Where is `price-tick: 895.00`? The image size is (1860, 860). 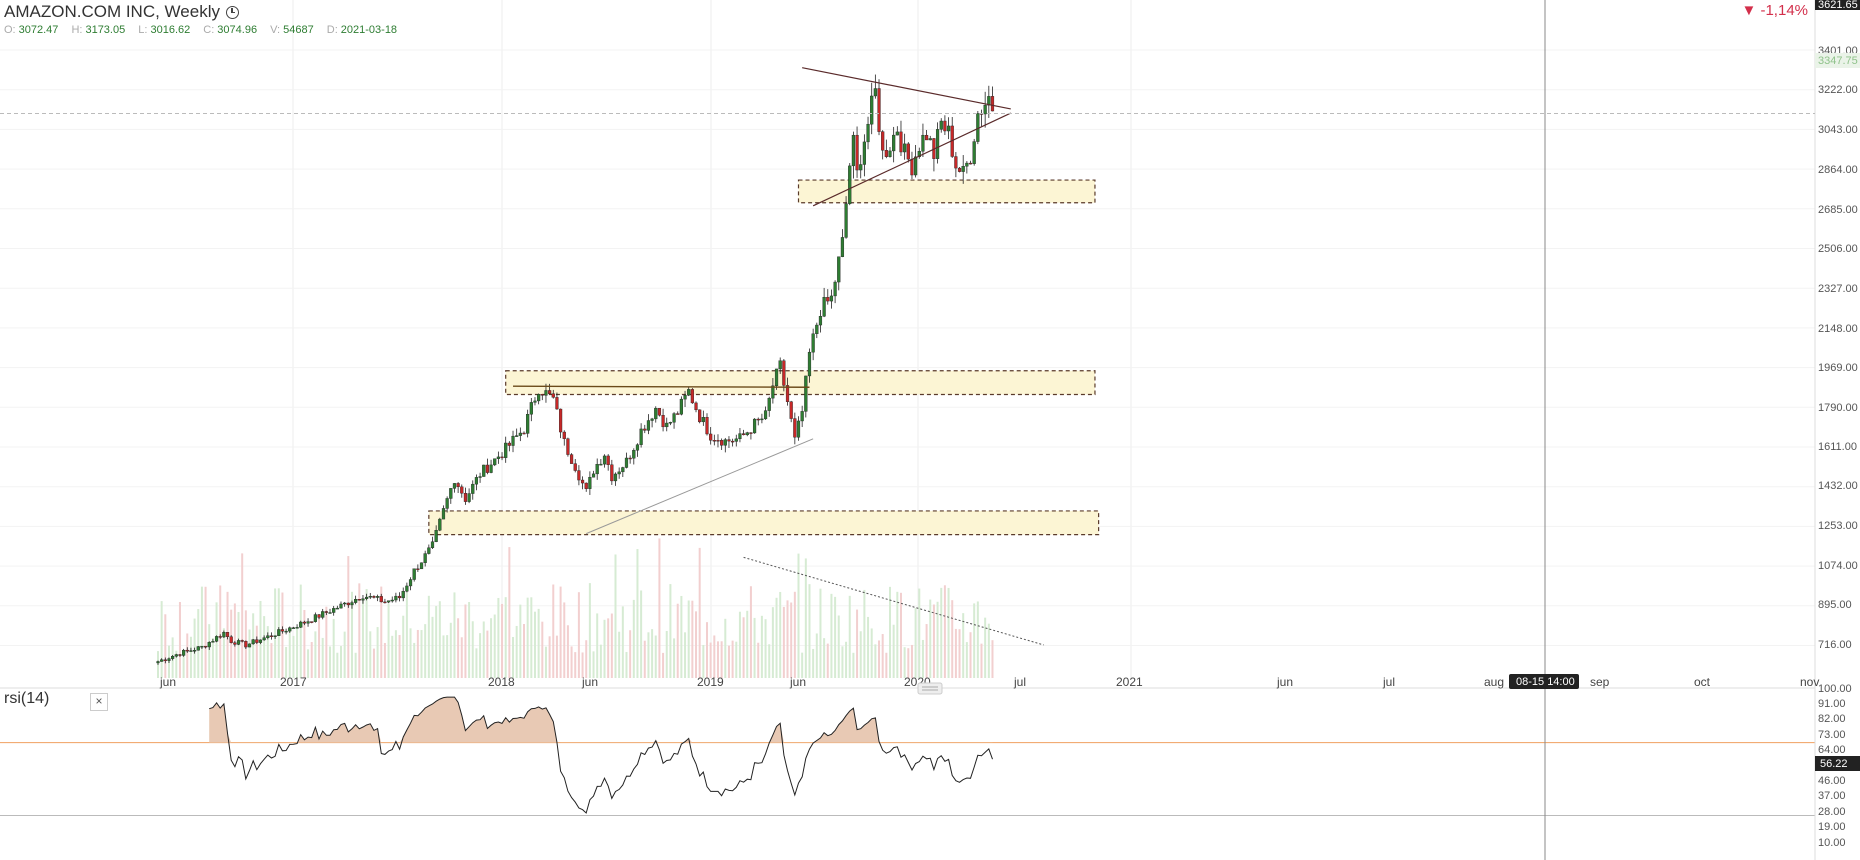
price-tick: 895.00 is located at coordinates (1835, 605).